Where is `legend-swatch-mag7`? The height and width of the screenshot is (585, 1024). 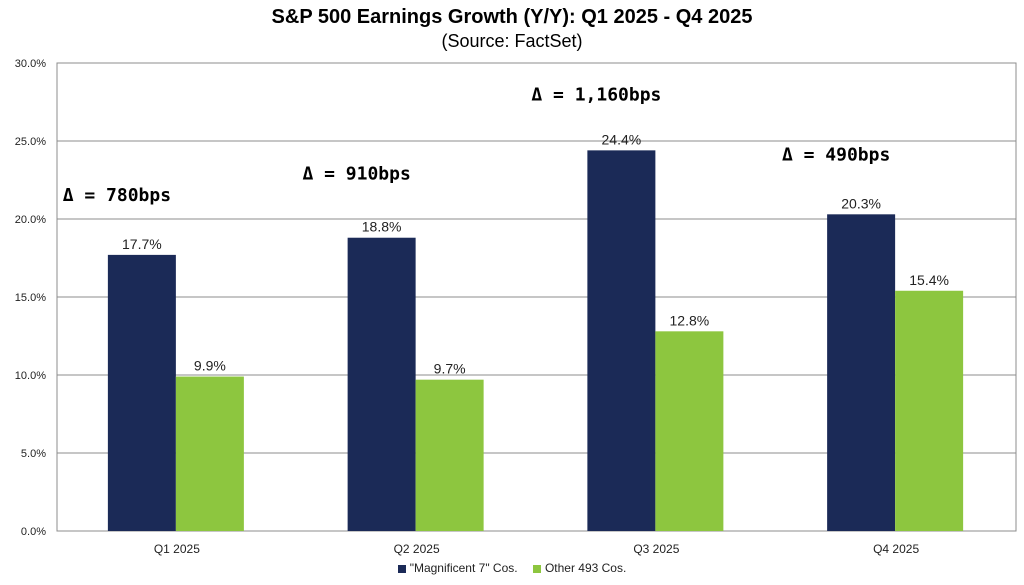
legend-swatch-mag7 is located at coordinates (401, 568).